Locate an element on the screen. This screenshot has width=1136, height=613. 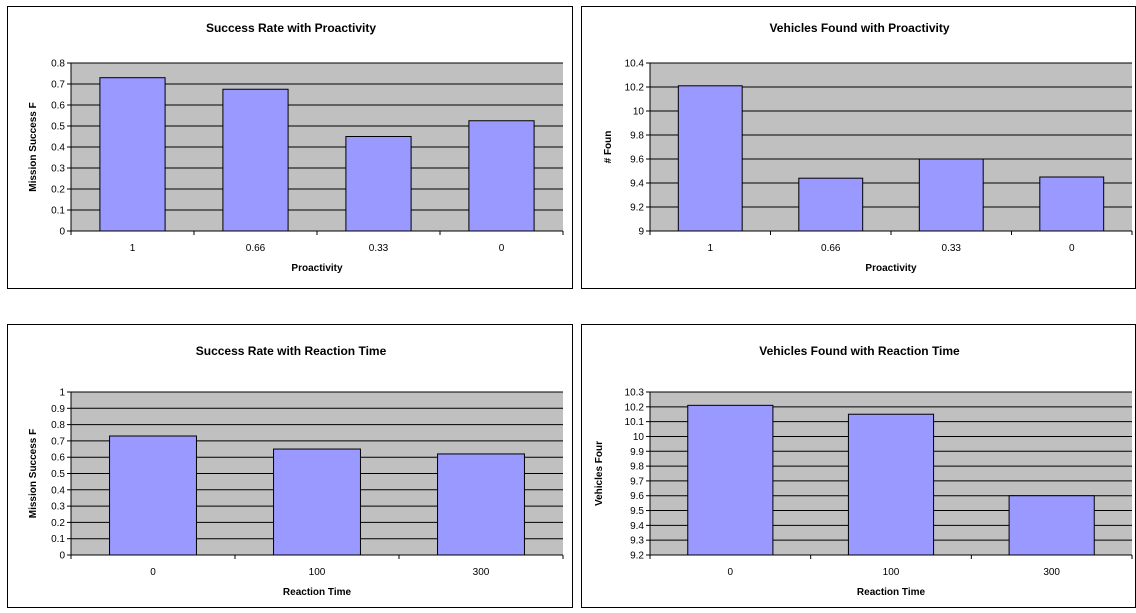
y-tick-label: 9.3 is located at coordinates (637, 541).